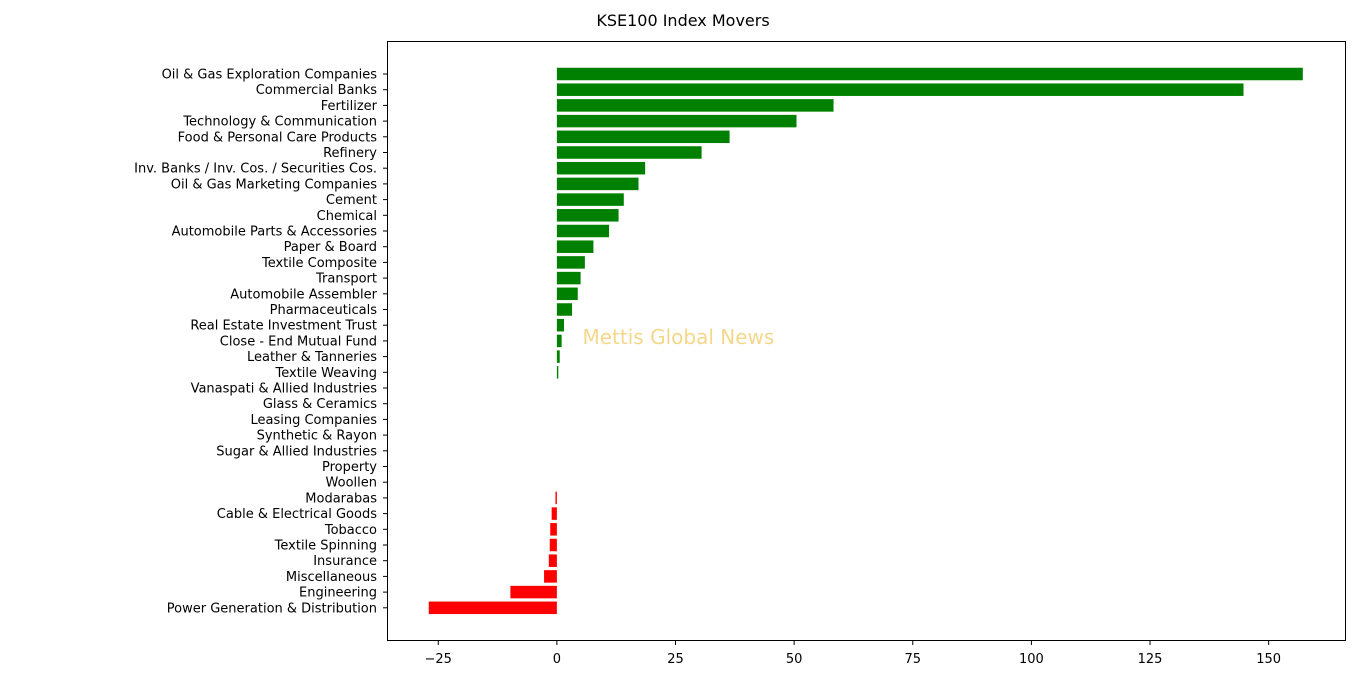  What do you see at coordinates (272, 608) in the screenshot?
I see `y-tick-label: Power Generation & Distribution` at bounding box center [272, 608].